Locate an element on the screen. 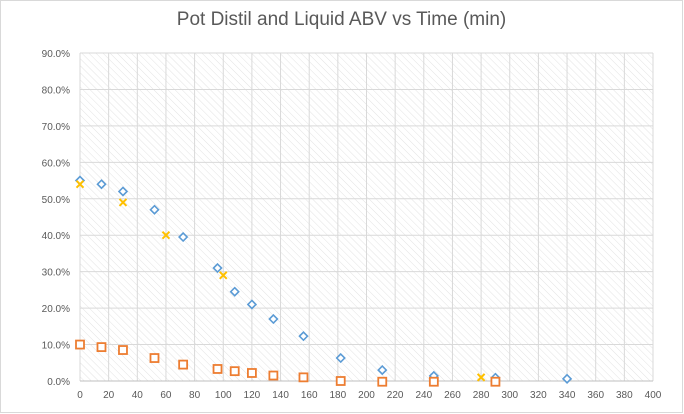 This screenshot has width=684, height=414. x-tick-label: 360 is located at coordinates (595, 395).